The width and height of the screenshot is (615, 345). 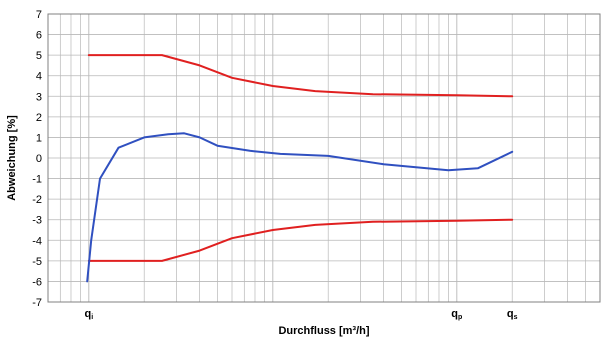 What do you see at coordinates (39, 118) in the screenshot?
I see `y-tick-label: 2` at bounding box center [39, 118].